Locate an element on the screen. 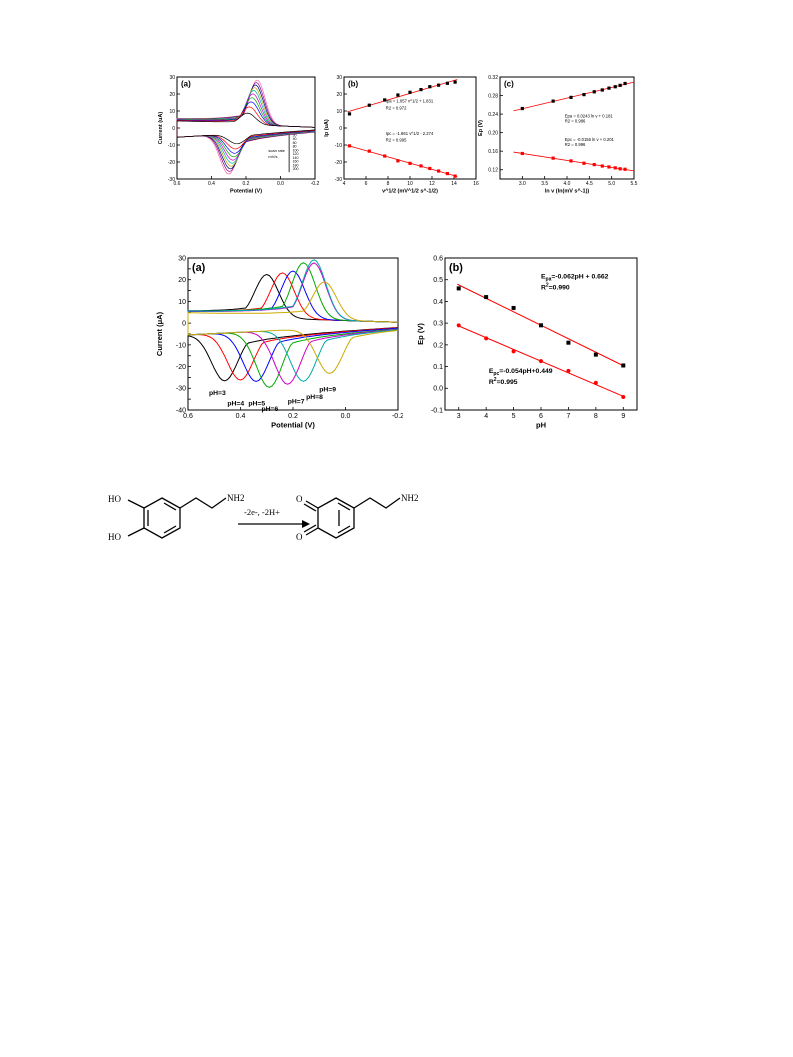  panel-label: (c) is located at coordinates (509, 83).